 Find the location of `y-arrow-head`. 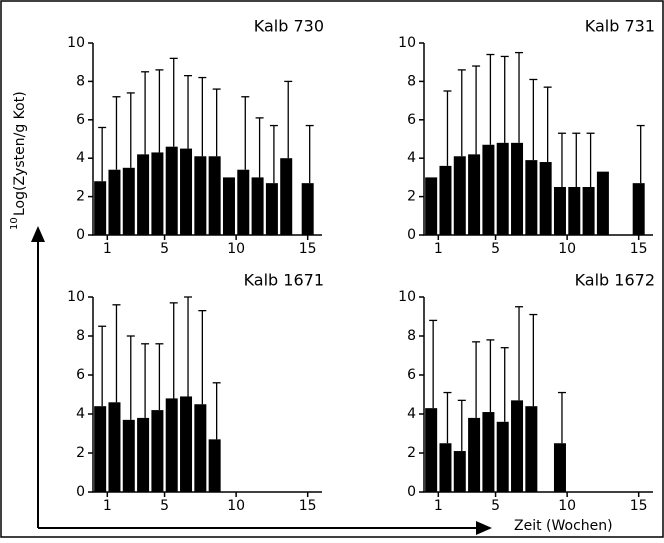

y-arrow-head is located at coordinates (38, 234).